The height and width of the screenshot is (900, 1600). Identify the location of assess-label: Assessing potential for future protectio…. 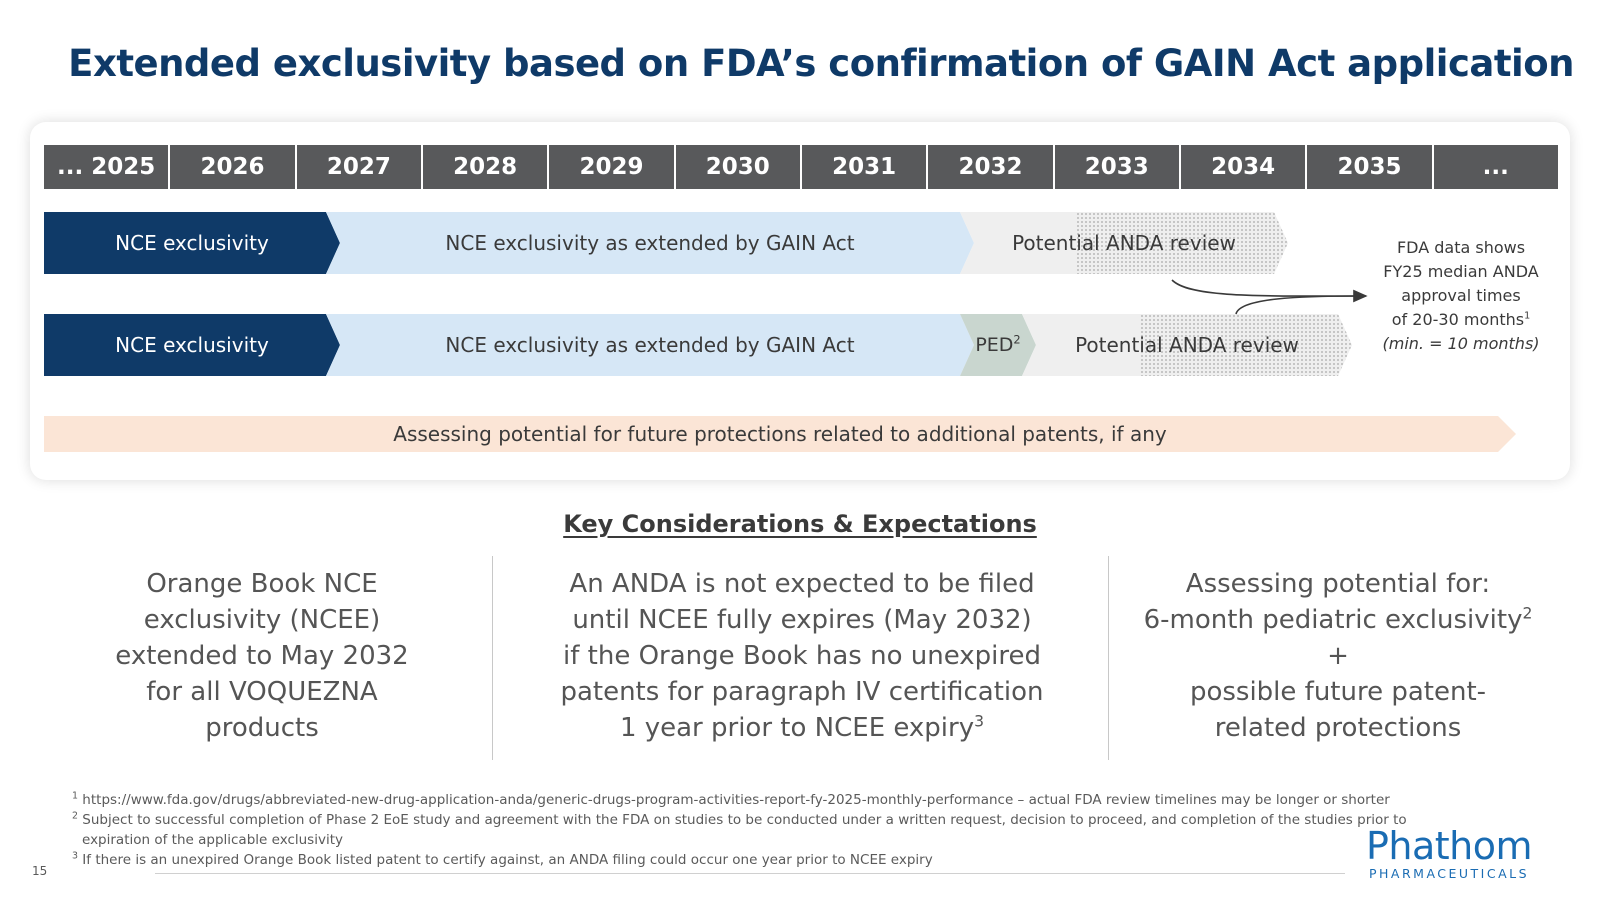
(780, 434).